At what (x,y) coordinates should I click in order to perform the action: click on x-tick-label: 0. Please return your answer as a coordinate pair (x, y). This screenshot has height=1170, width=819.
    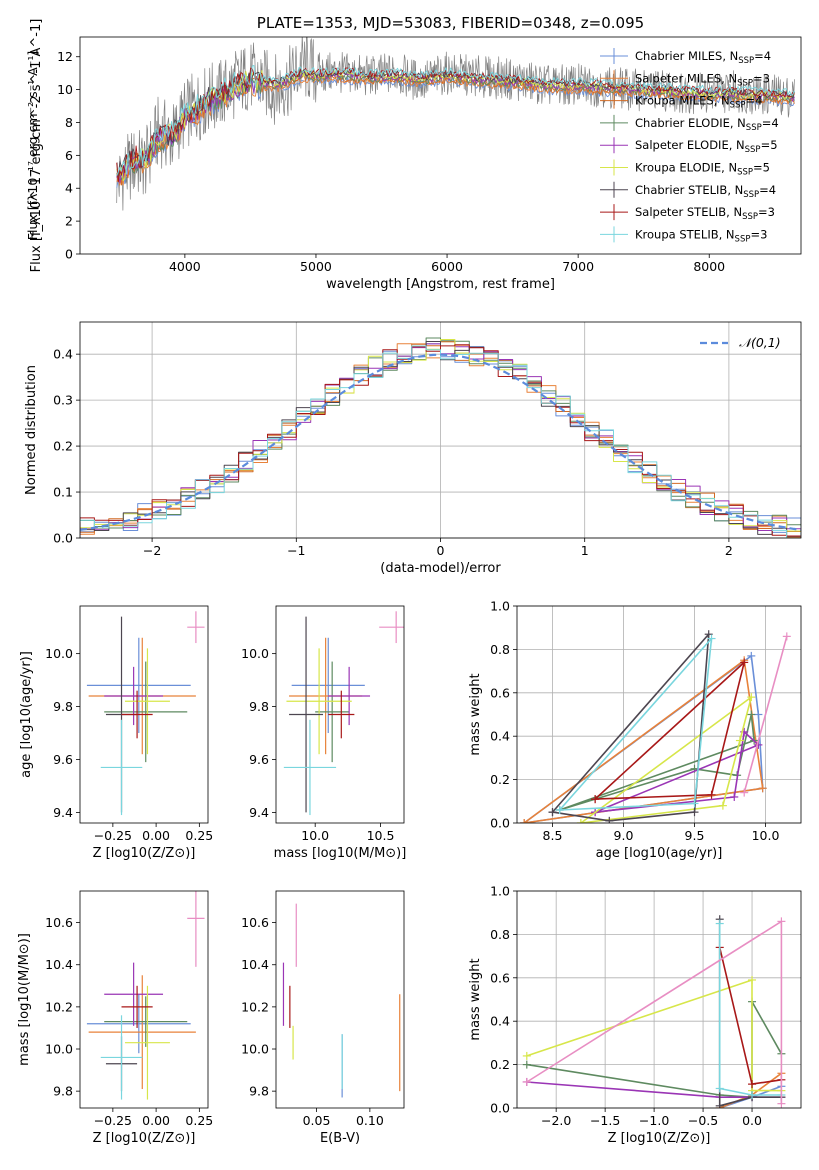
    Looking at the image, I should click on (441, 550).